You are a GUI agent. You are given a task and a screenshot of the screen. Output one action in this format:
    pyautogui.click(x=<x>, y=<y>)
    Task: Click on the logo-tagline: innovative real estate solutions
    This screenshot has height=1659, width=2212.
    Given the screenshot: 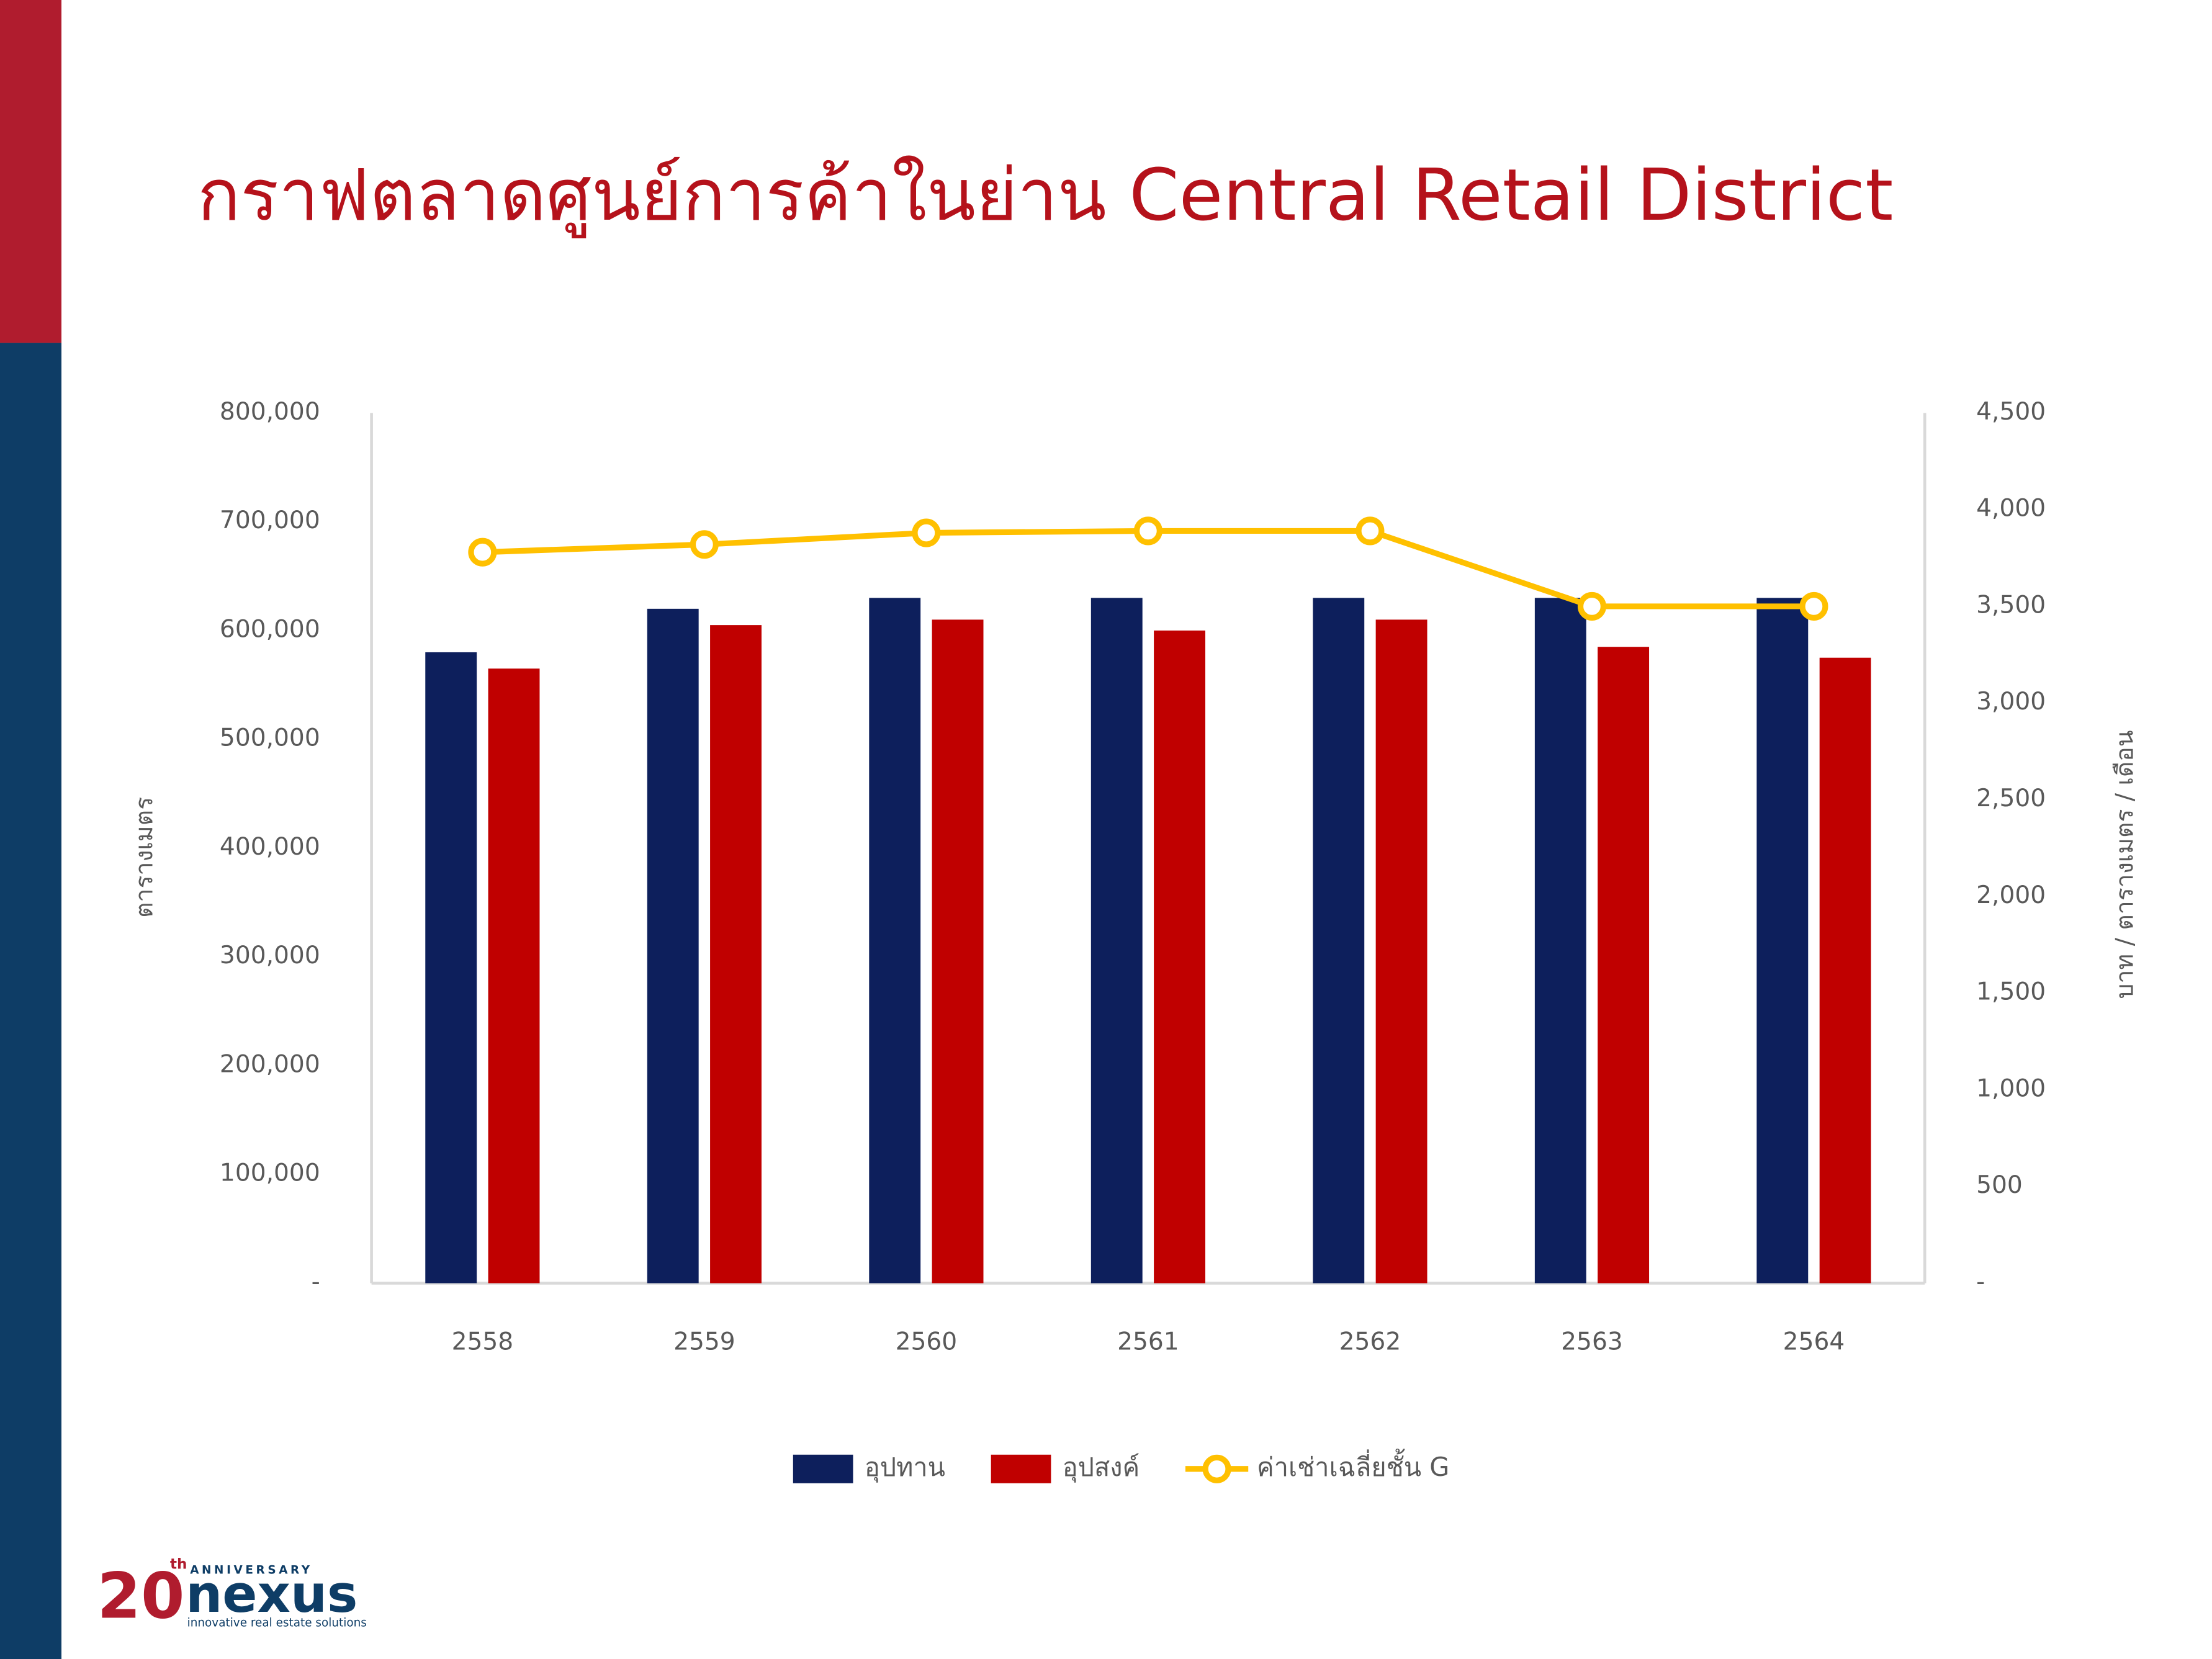 What is the action you would take?
    pyautogui.click(x=277, y=1622)
    